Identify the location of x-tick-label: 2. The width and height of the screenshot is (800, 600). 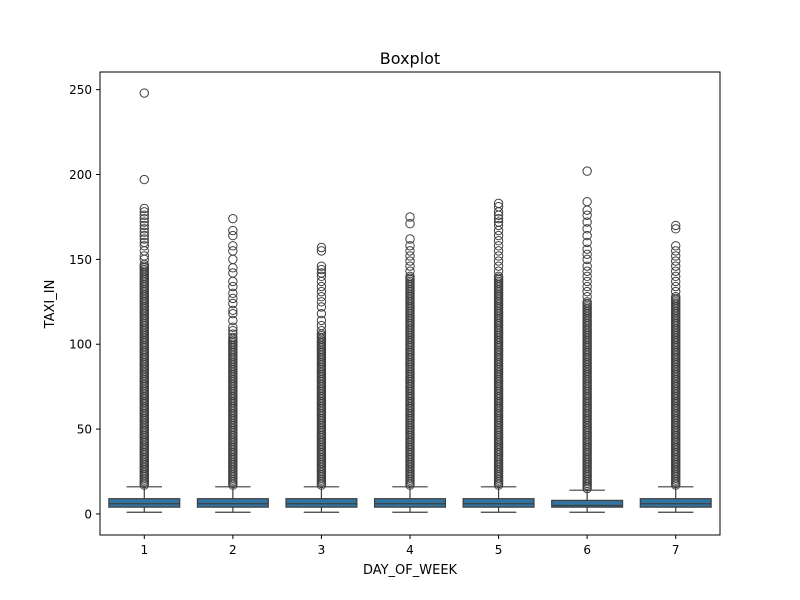
(233, 550).